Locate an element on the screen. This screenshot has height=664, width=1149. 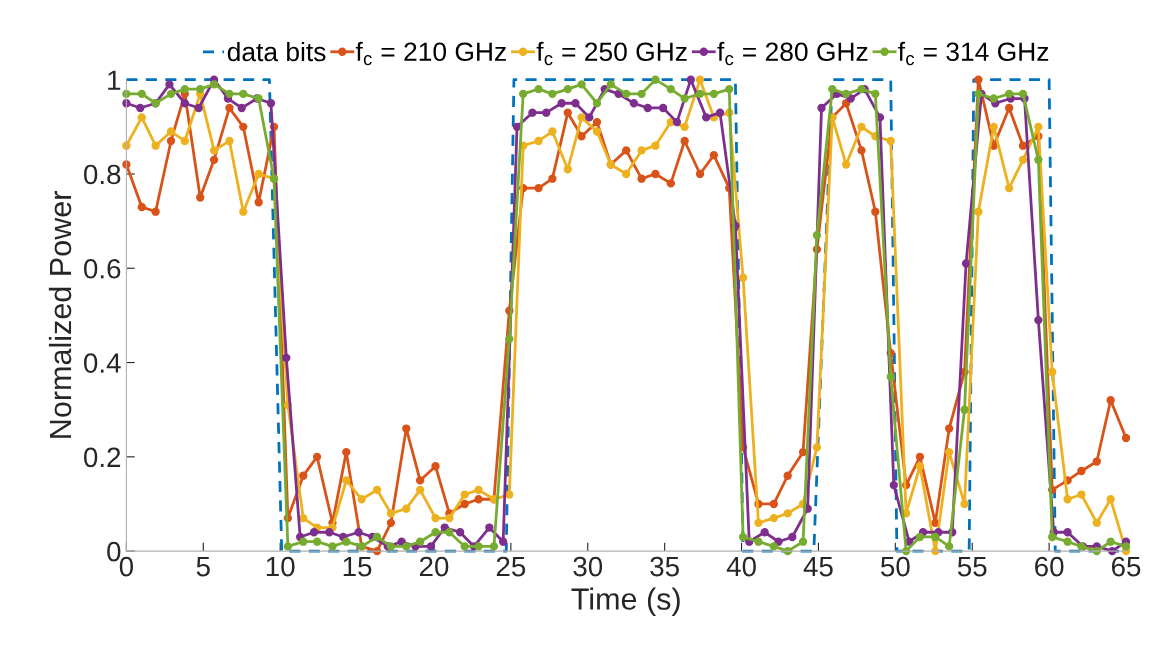
legend-label: f$_{c}$ = 210 GHz is located at coordinates (430, 53).